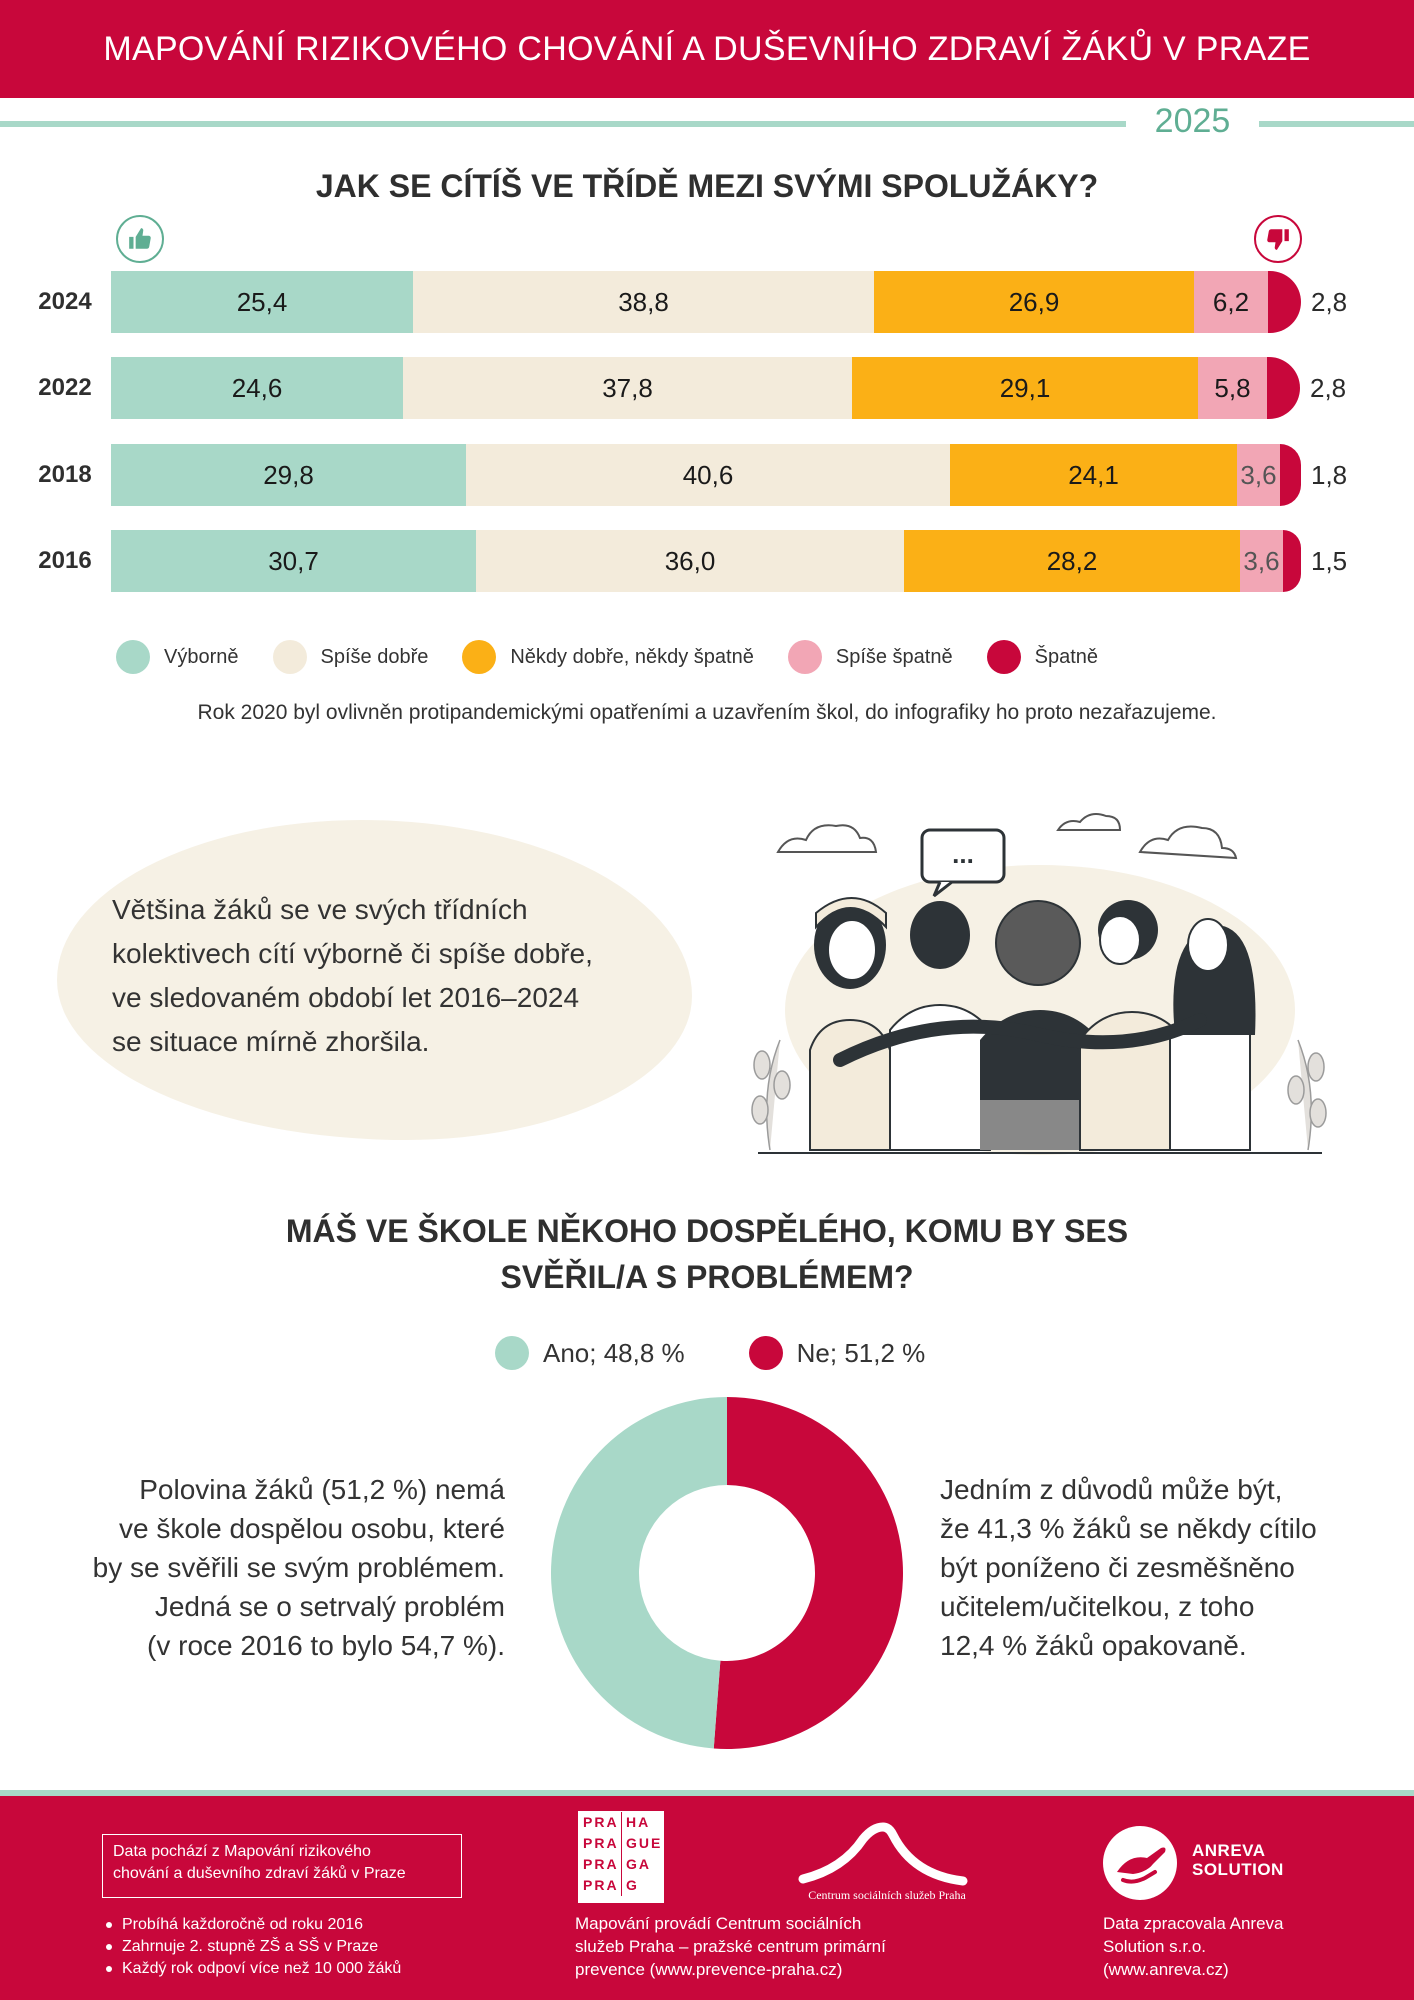 Image resolution: width=1414 pixels, height=2000 pixels. Describe the element at coordinates (251, 1969) in the screenshot. I see `bullet-item: Každý rok odpoví více než 10 000 žáků` at that location.